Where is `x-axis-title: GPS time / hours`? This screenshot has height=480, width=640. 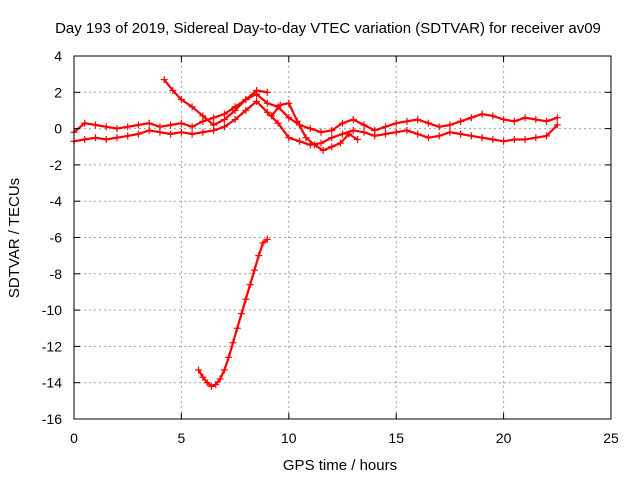 x-axis-title: GPS time / hours is located at coordinates (340, 465).